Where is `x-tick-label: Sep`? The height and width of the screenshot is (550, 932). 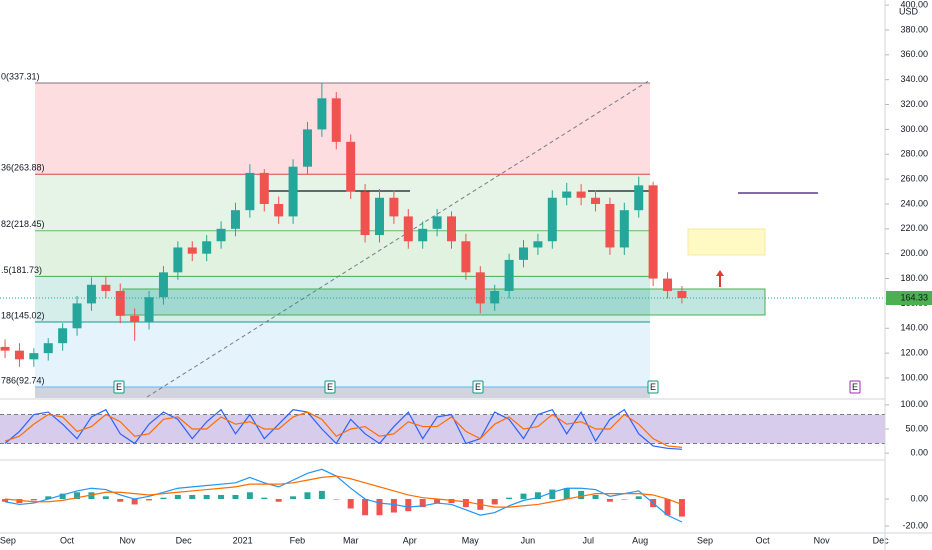 x-tick-label: Sep is located at coordinates (705, 540).